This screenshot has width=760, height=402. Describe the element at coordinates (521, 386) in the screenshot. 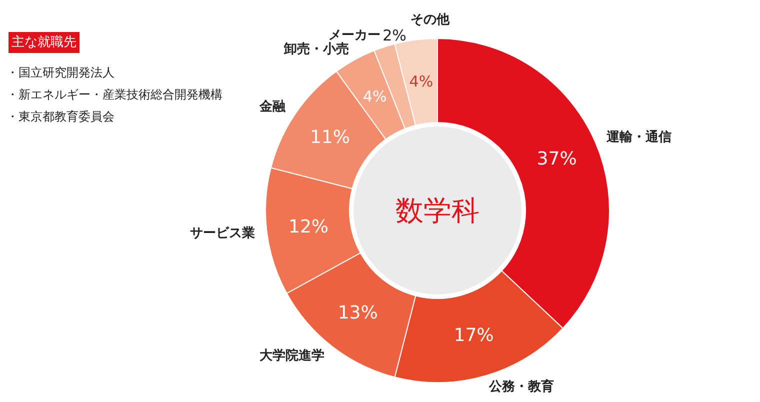

I see `slice-label: 公務・教育` at that location.